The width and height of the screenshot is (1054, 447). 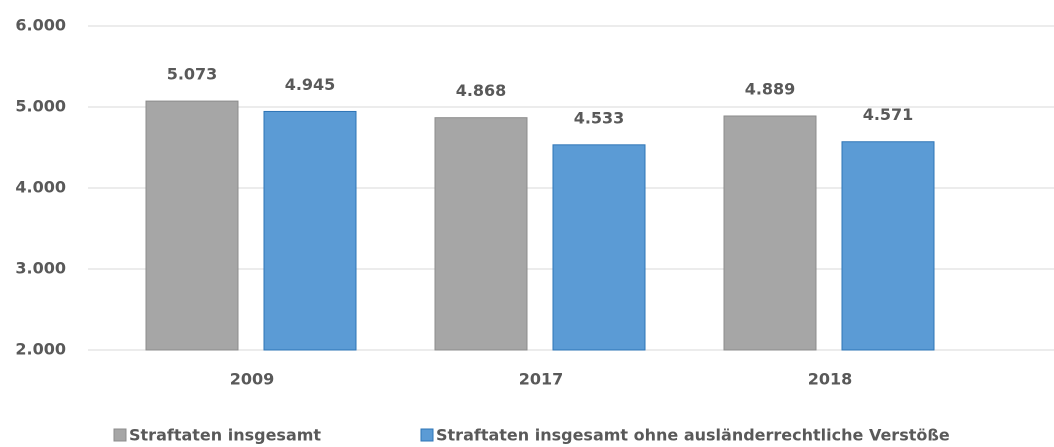 I want to click on y-tick-label: 2.000, so click(x=40, y=349).